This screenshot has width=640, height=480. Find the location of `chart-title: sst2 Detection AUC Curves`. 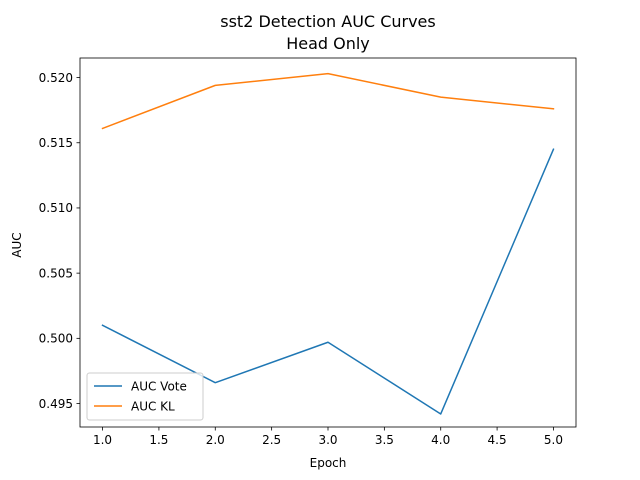

chart-title: sst2 Detection AUC Curves is located at coordinates (327, 21).